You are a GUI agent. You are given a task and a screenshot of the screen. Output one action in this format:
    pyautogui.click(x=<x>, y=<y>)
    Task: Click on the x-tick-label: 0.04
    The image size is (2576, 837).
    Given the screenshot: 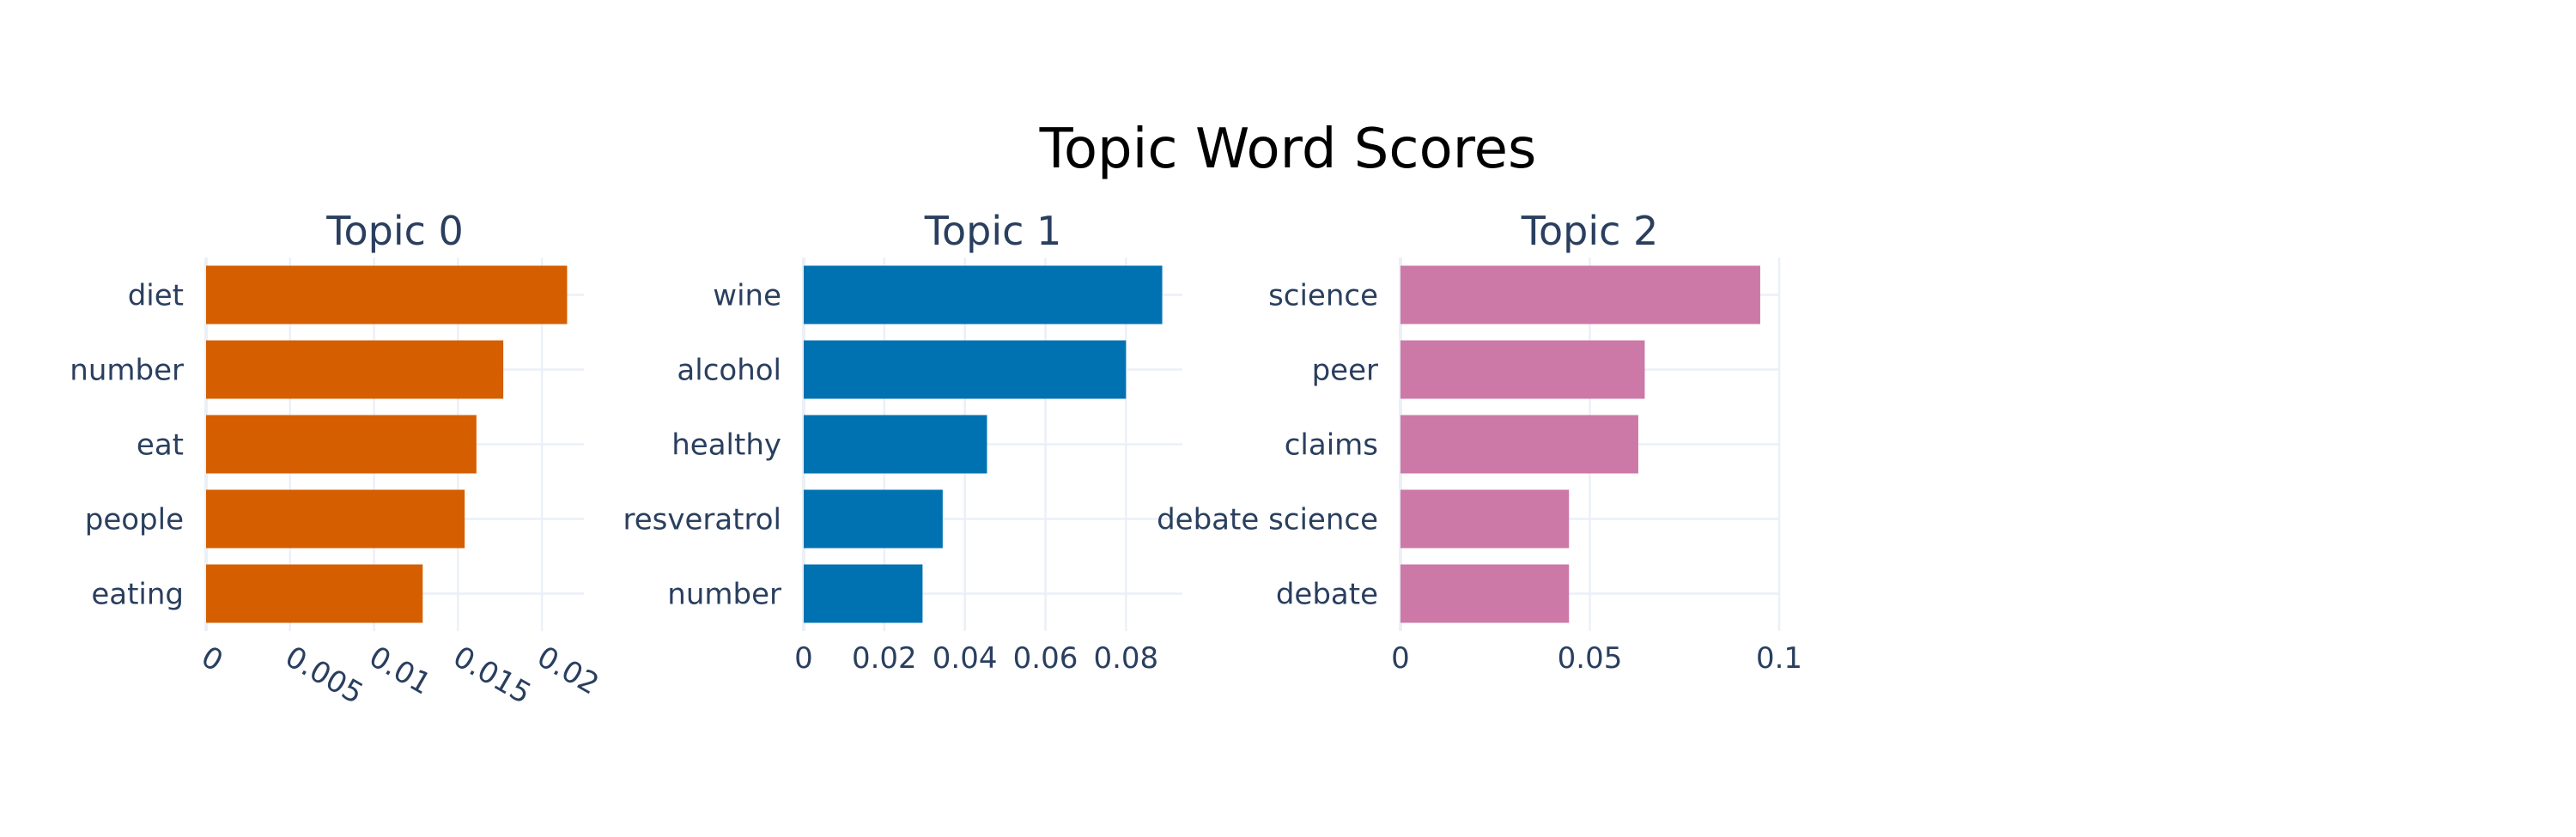 What is the action you would take?
    pyautogui.click(x=965, y=659)
    